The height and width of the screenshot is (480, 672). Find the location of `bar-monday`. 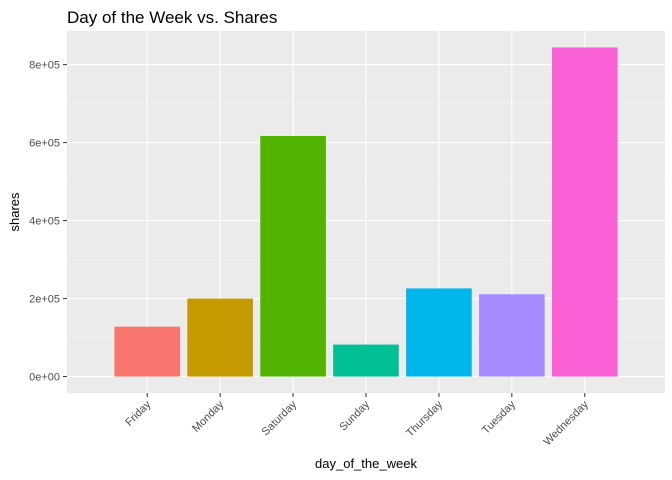

bar-monday is located at coordinates (220, 337).